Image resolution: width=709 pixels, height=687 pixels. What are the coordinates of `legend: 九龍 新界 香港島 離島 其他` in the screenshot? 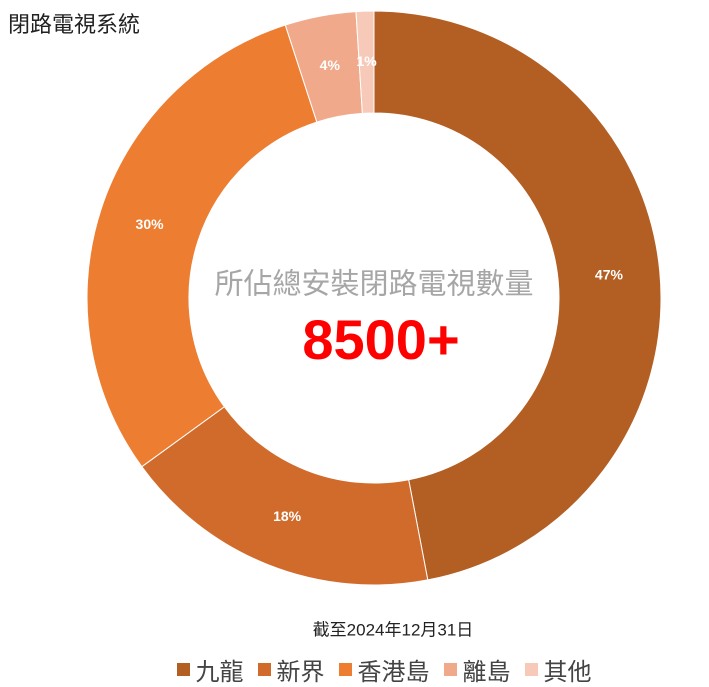 It's located at (354, 669).